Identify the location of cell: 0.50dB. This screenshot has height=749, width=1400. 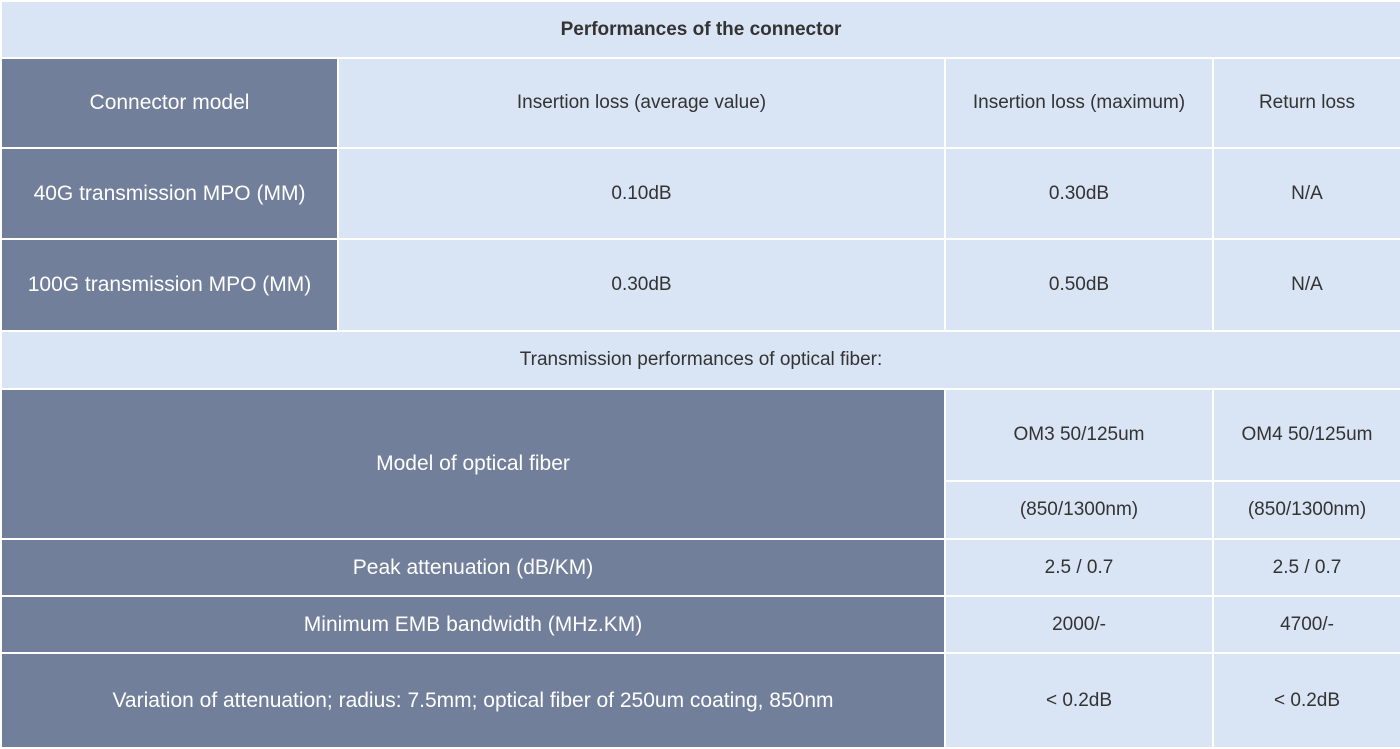
(1079, 285).